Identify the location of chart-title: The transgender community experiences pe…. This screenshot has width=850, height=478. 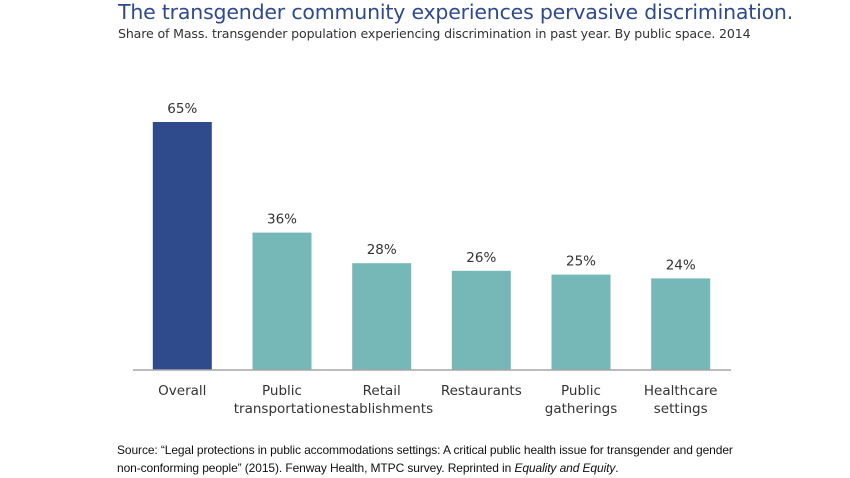
(456, 12).